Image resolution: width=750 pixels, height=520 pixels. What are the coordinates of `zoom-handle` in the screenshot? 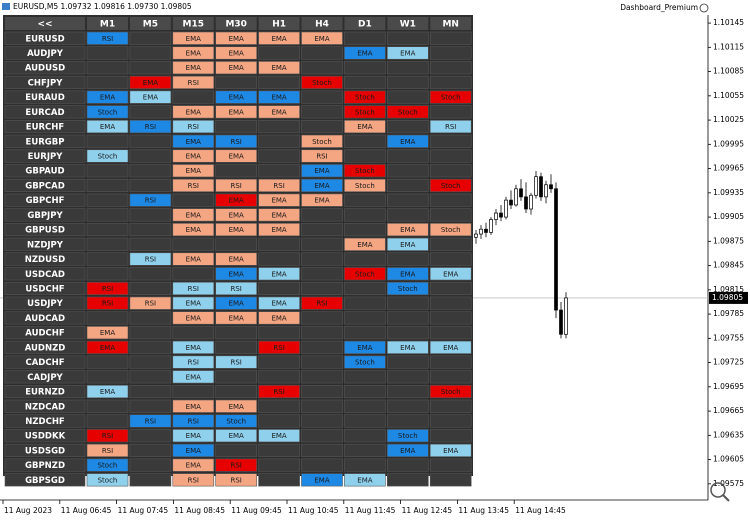 It's located at (726, 498).